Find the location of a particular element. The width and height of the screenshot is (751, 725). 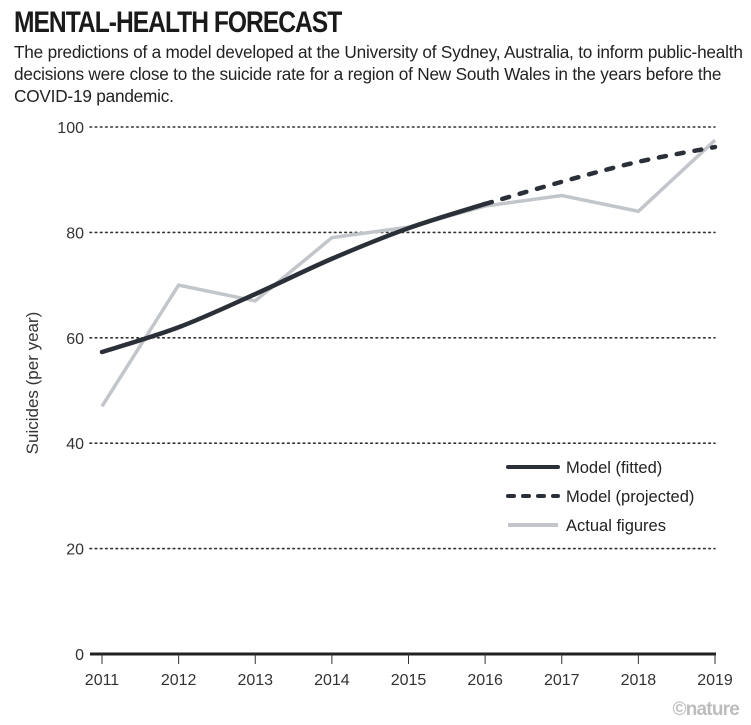

legend-label: Model (fitted) is located at coordinates (614, 468).